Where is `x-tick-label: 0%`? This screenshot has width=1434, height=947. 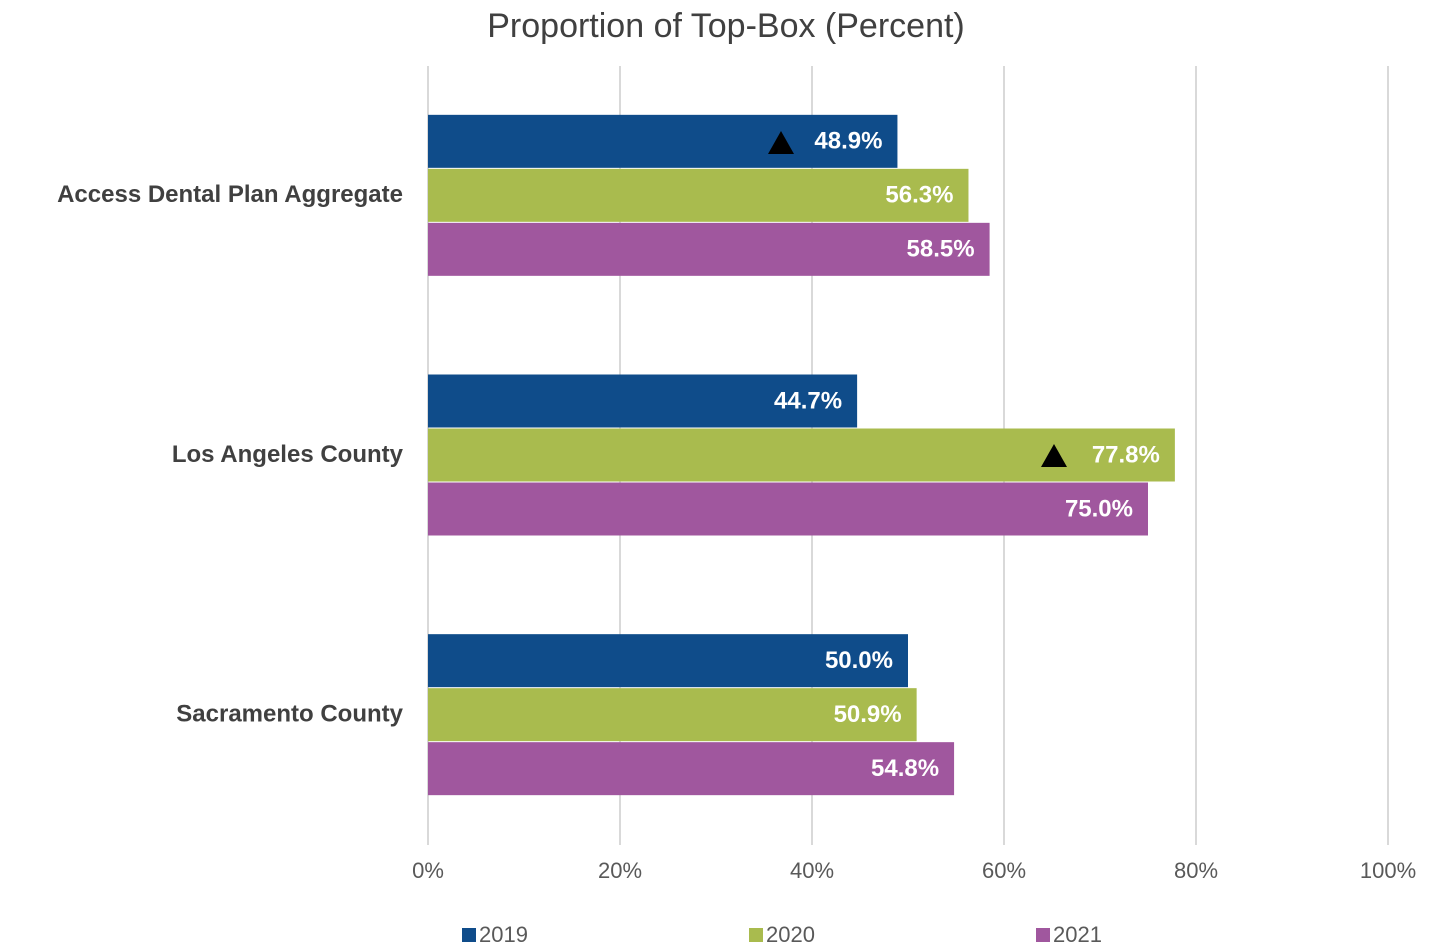
x-tick-label: 0% is located at coordinates (428, 870).